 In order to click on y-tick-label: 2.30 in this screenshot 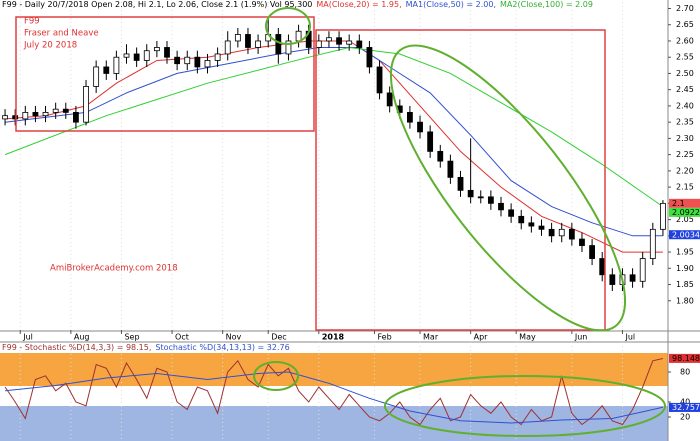, I will do `click(685, 138)`.